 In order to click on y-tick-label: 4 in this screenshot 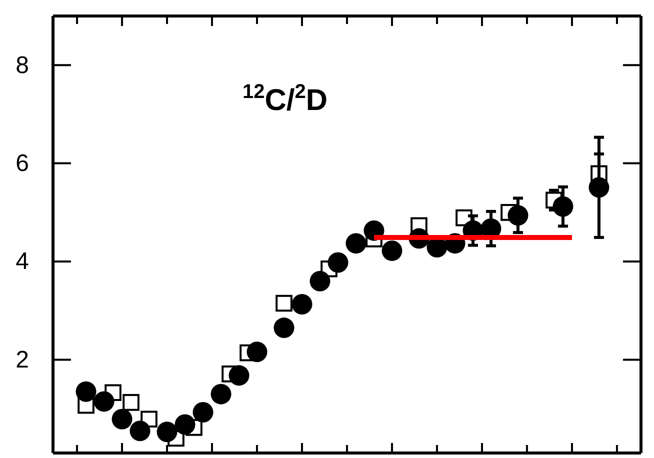, I will do `click(22, 262)`.